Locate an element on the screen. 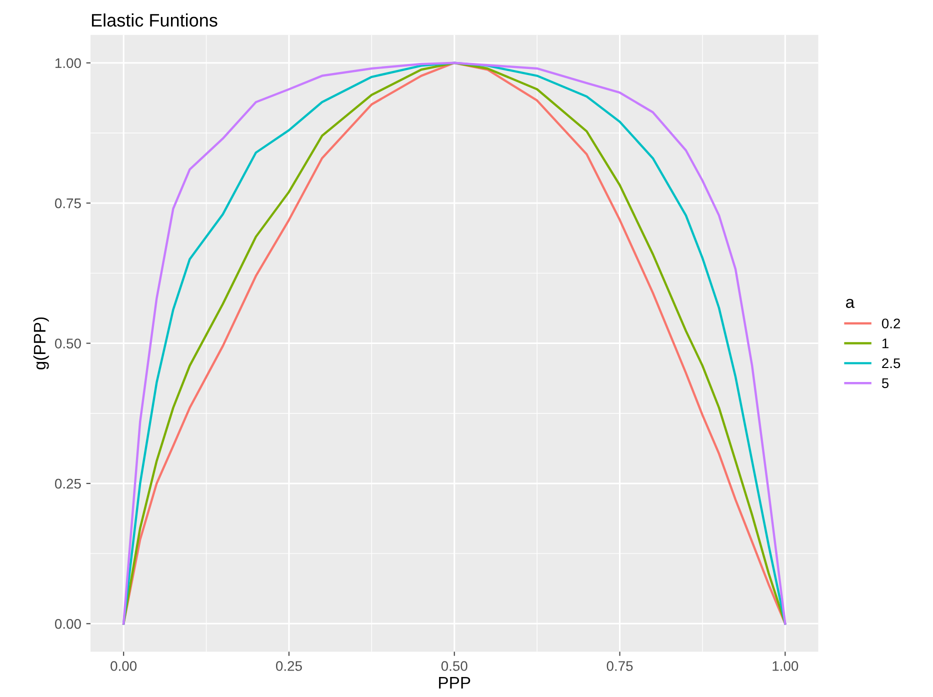  legend-label: 1 is located at coordinates (885, 343).